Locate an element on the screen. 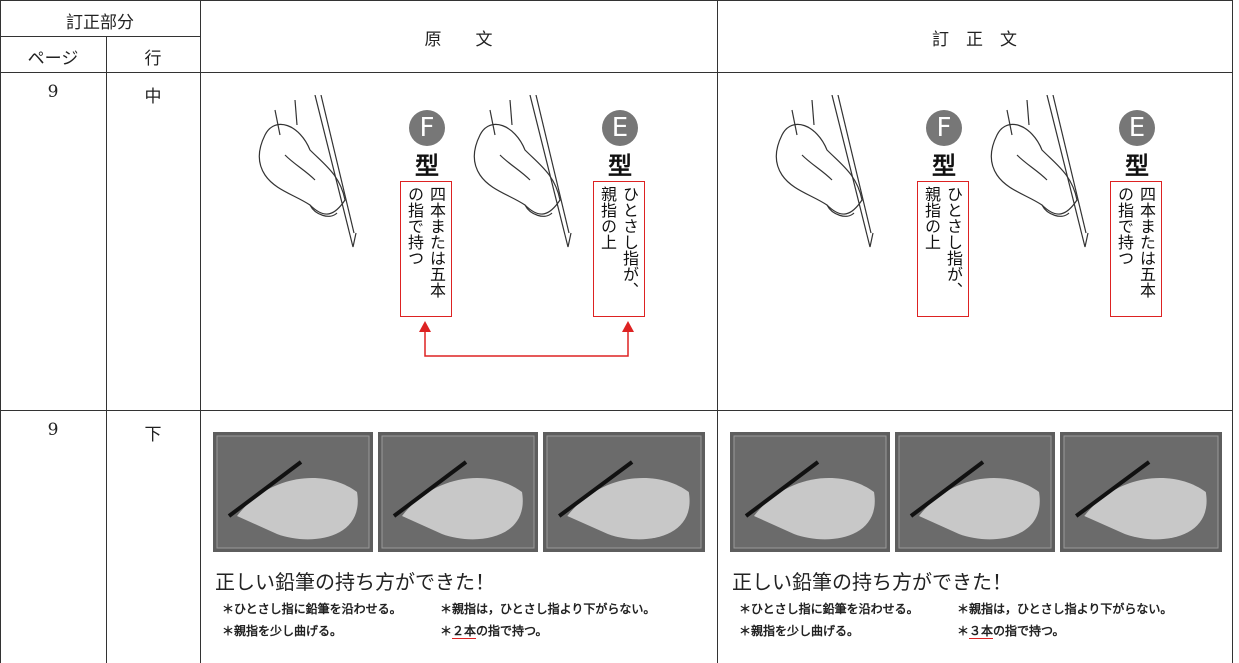  arrow is located at coordinates (526, 339).